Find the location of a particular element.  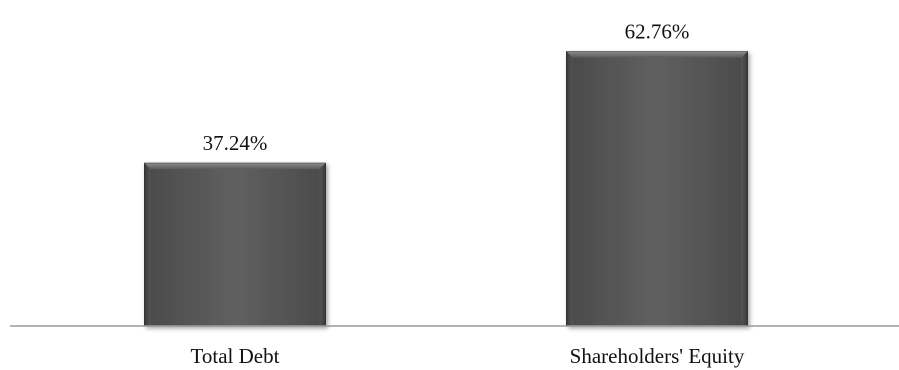

category-label-2: Shareholders' Equity is located at coordinates (657, 356).